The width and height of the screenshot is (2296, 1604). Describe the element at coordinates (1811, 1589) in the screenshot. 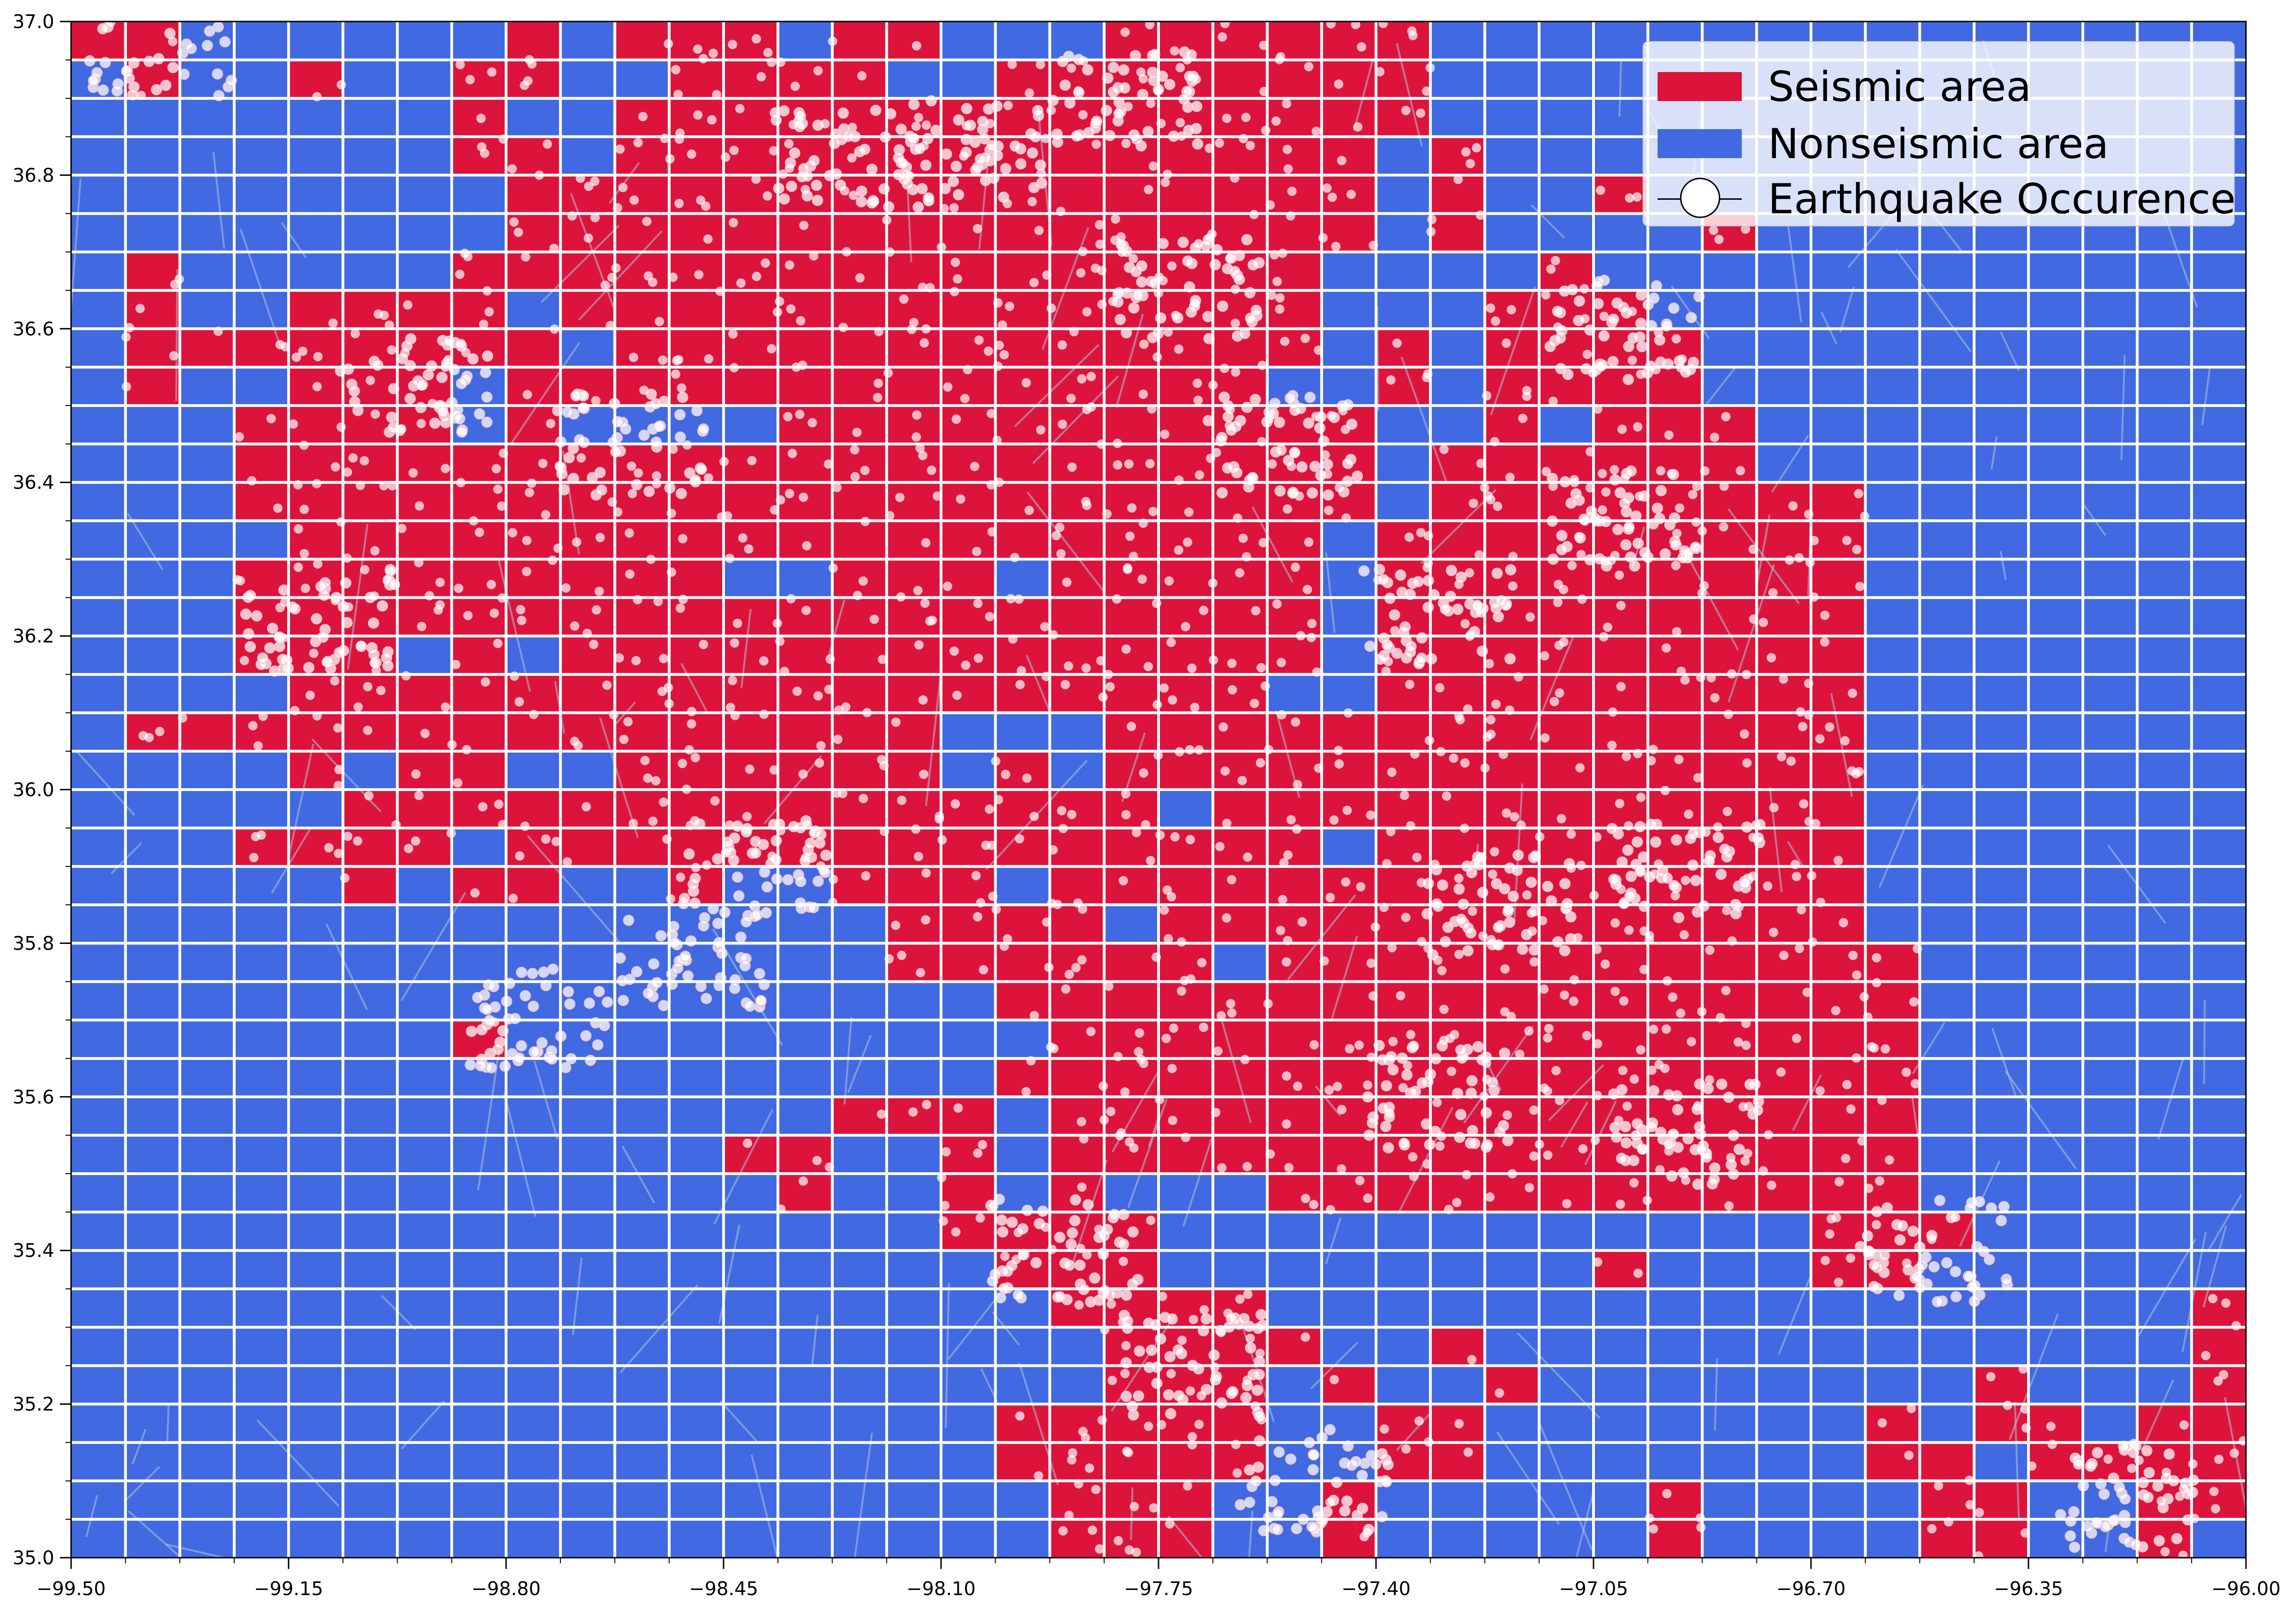

I see `x-tick-label: −96.70` at that location.